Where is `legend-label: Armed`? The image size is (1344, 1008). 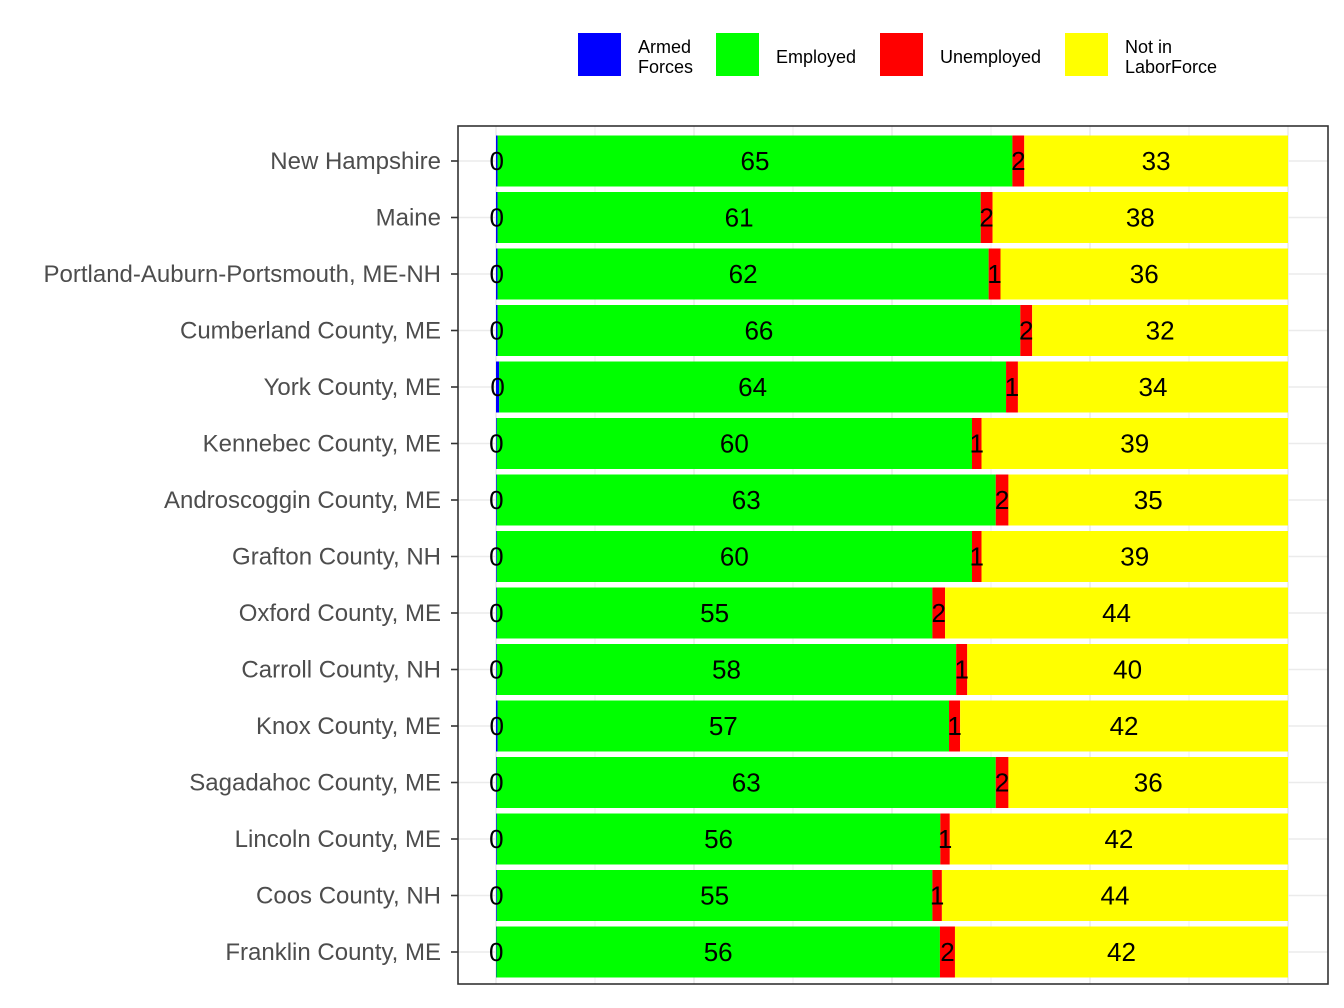
legend-label: Armed is located at coordinates (664, 47).